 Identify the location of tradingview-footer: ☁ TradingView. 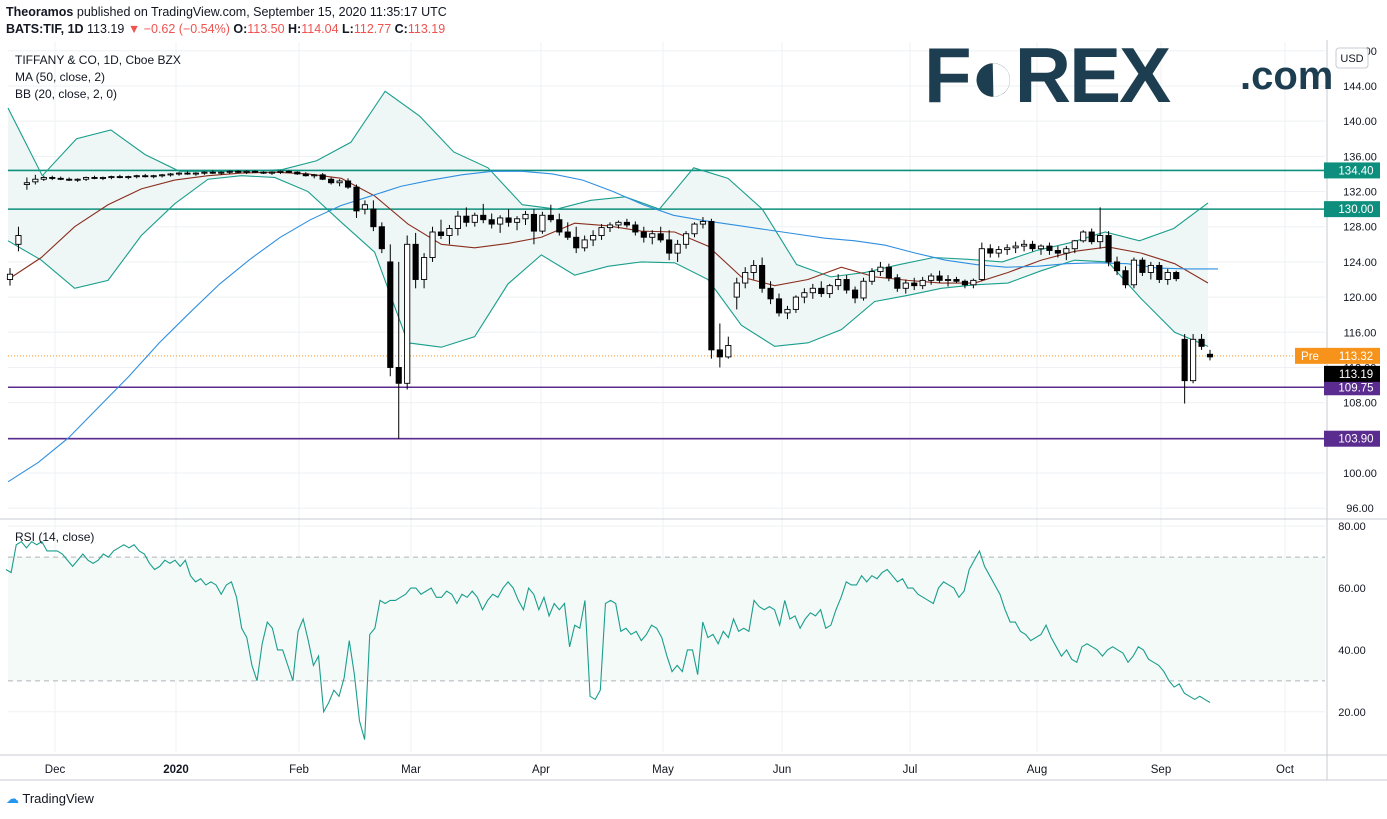
(50, 799).